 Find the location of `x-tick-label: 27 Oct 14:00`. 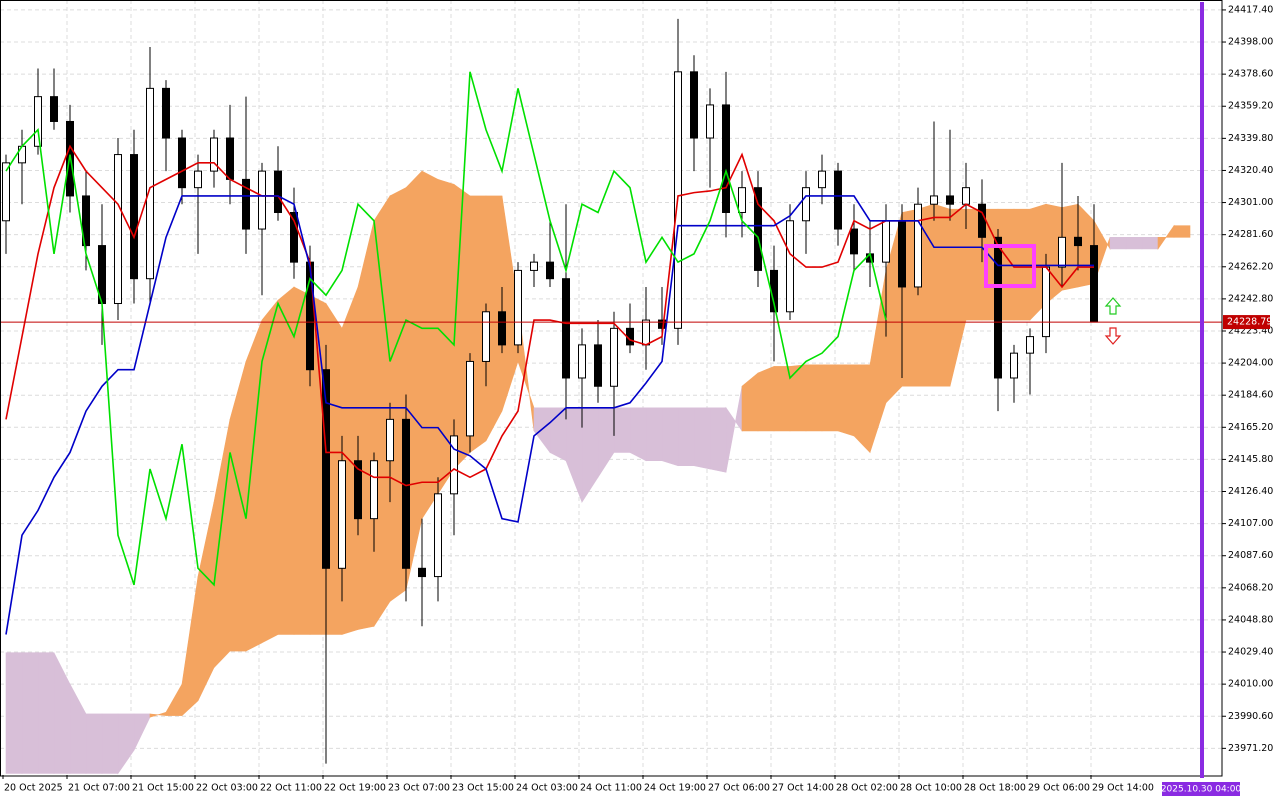

x-tick-label: 27 Oct 14:00 is located at coordinates (803, 788).